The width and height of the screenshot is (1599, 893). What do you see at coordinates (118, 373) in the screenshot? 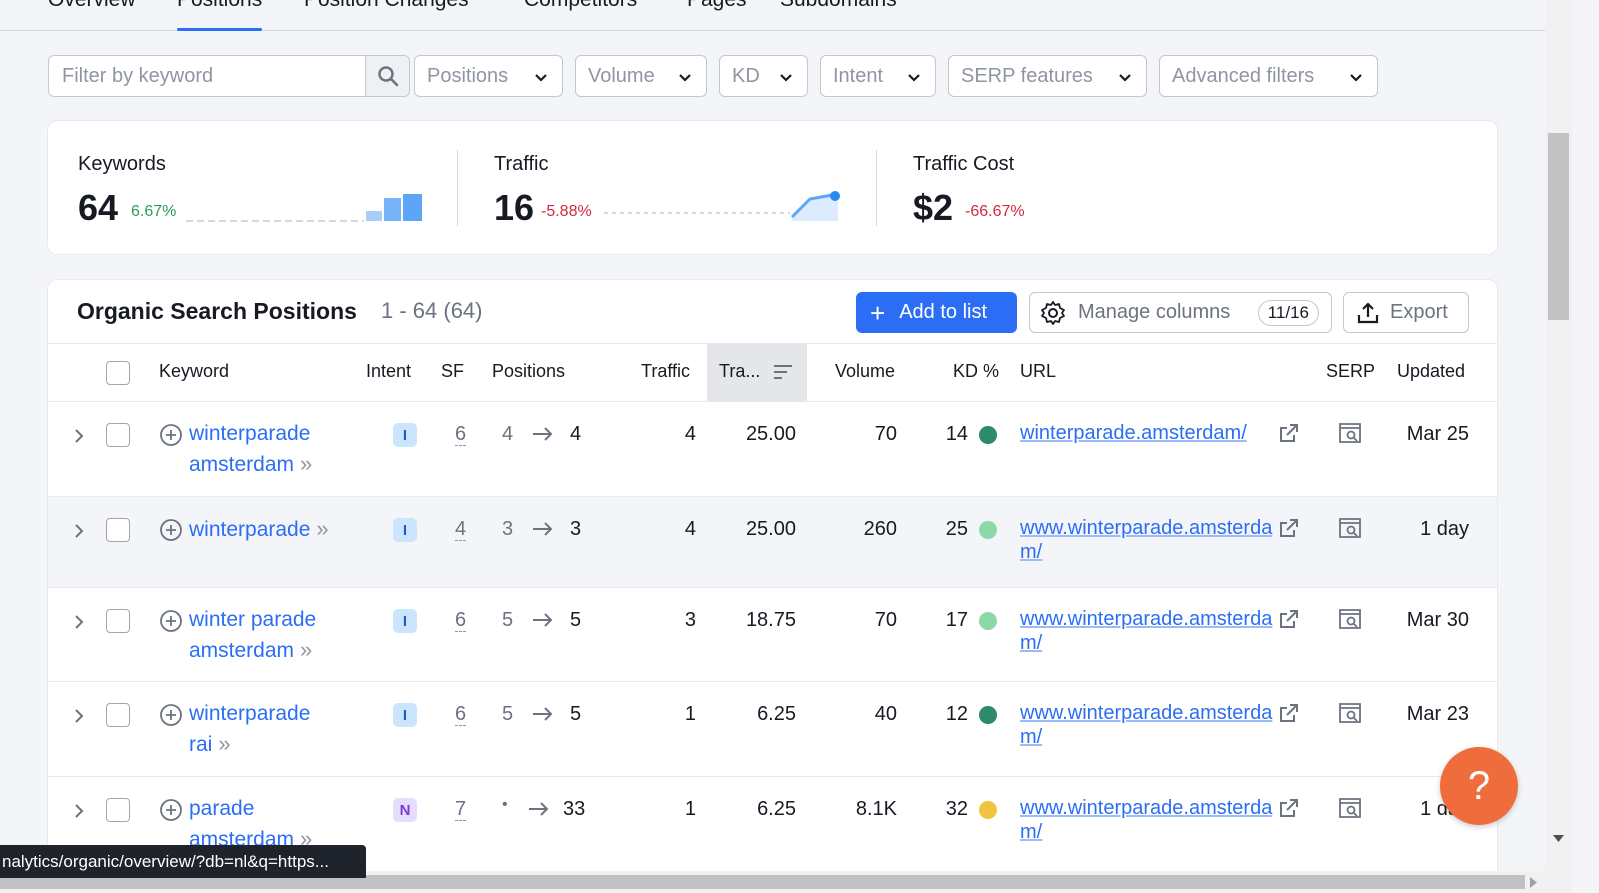
I see `select-all-checkbox` at bounding box center [118, 373].